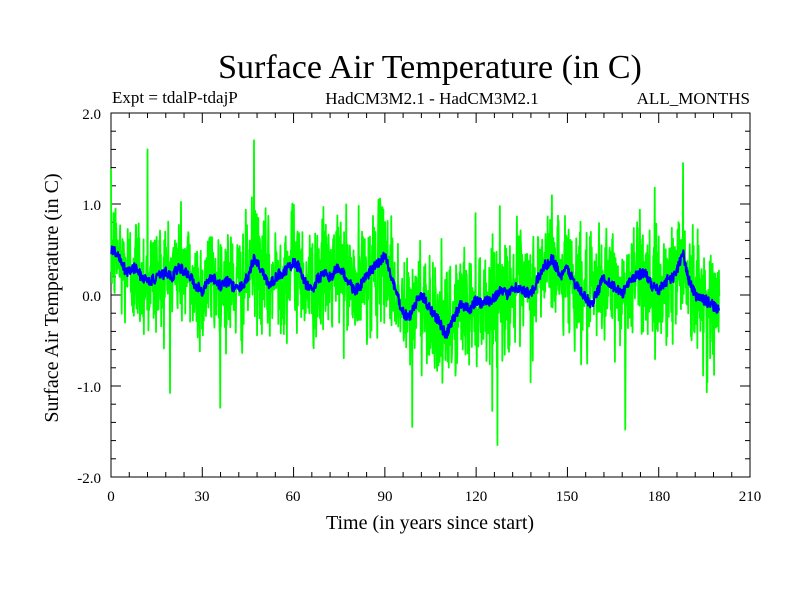 The width and height of the screenshot is (800, 600). I want to click on series-running-mean, so click(415, 292).